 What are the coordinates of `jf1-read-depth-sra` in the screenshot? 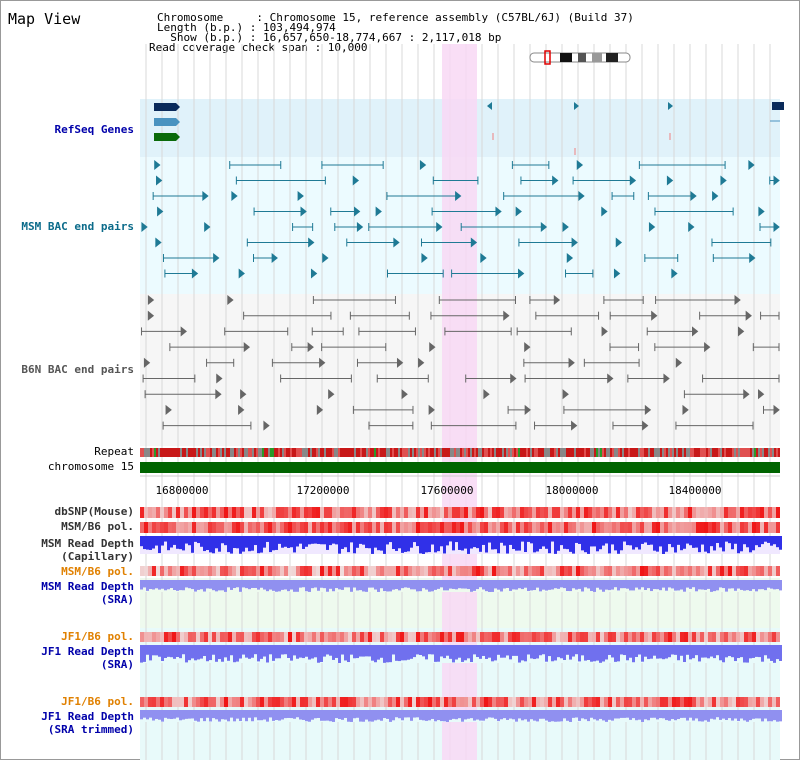 It's located at (461, 654).